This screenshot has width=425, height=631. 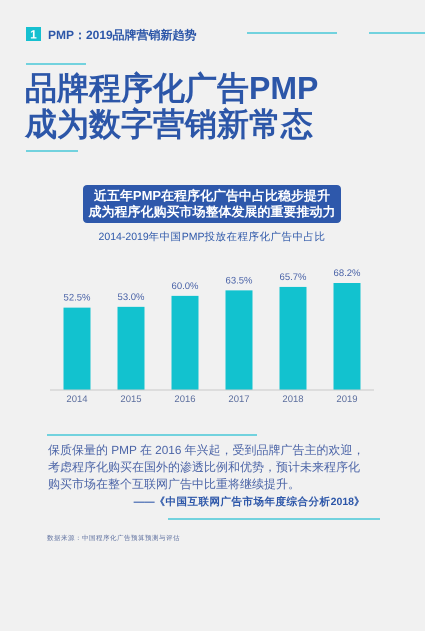 I want to click on x-tick-label: 2014, so click(x=77, y=399).